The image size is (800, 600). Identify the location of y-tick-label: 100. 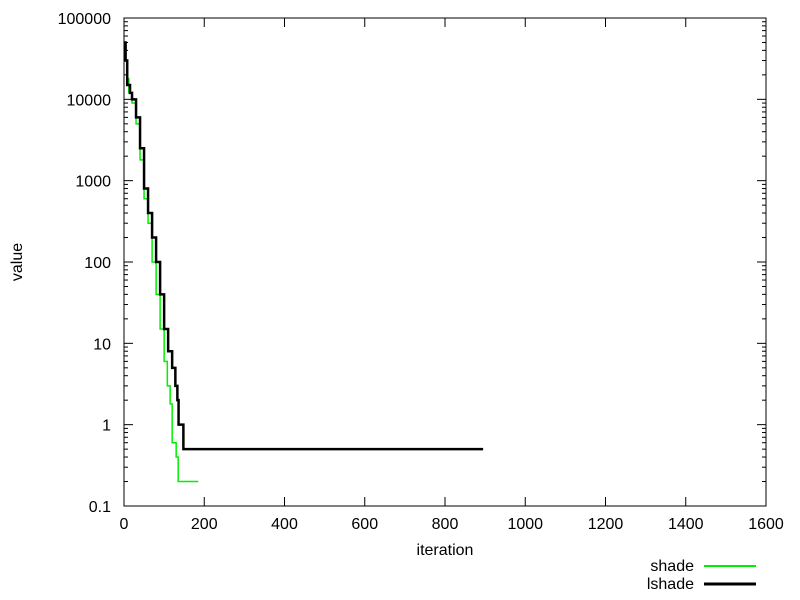
(97, 263).